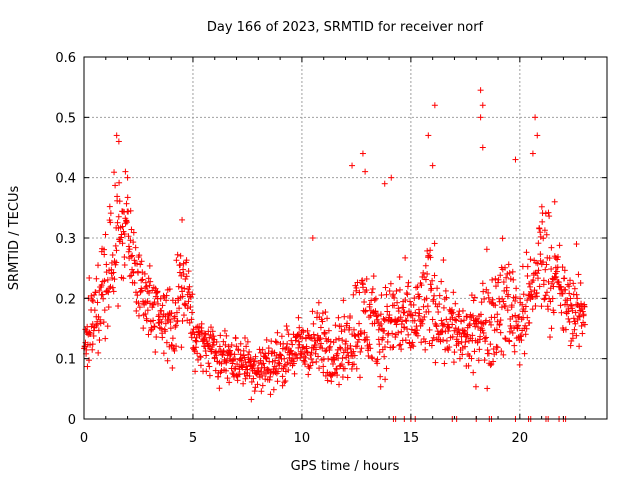  I want to click on y-axis-label: SRMTID / TECUs, so click(14, 238).